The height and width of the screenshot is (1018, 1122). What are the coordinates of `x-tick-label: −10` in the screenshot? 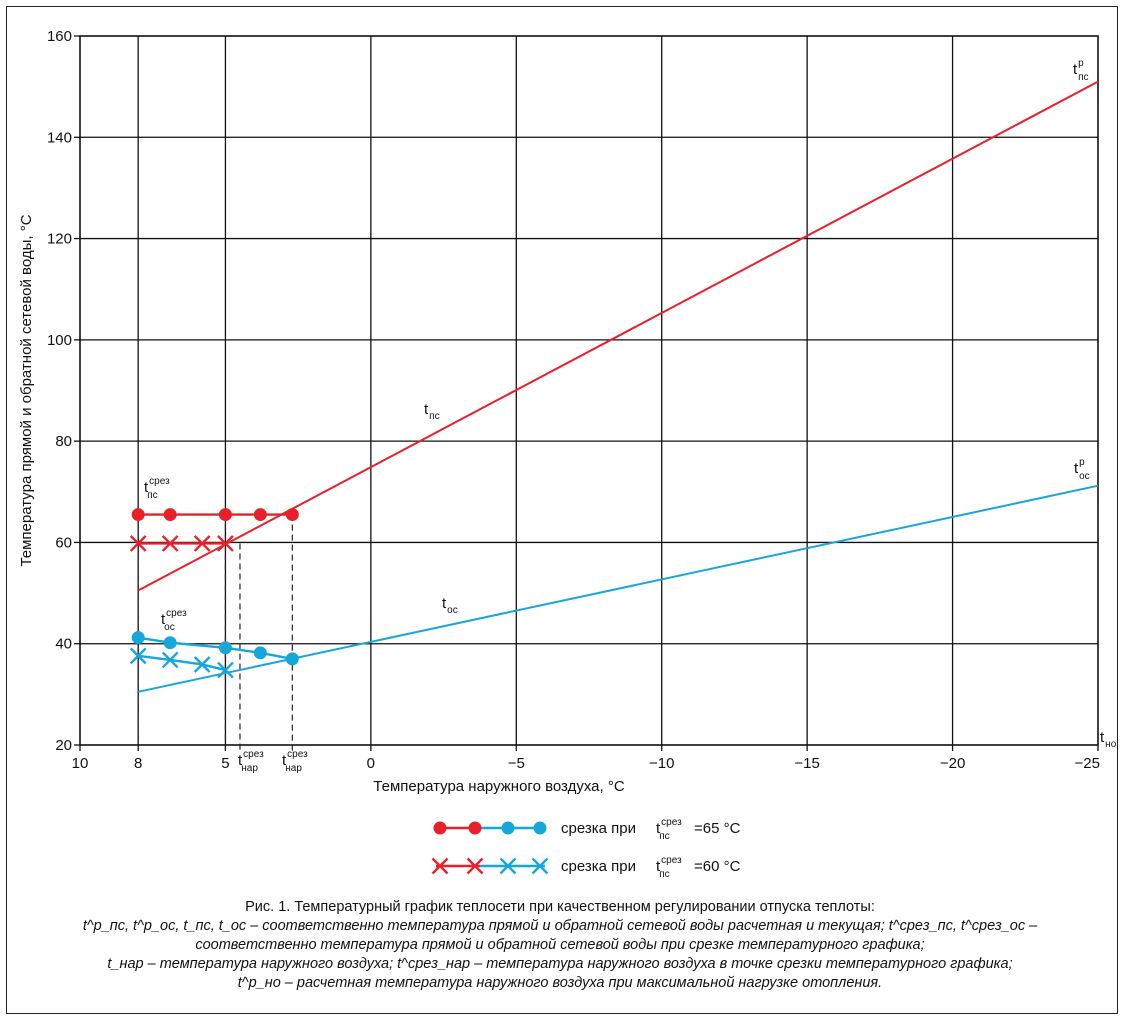 It's located at (661, 763).